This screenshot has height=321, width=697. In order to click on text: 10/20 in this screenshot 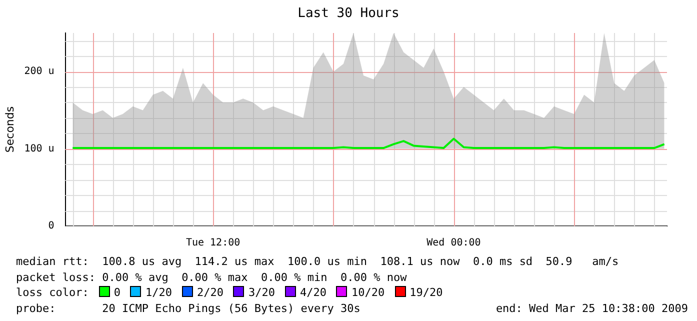, I will do `click(368, 292)`.